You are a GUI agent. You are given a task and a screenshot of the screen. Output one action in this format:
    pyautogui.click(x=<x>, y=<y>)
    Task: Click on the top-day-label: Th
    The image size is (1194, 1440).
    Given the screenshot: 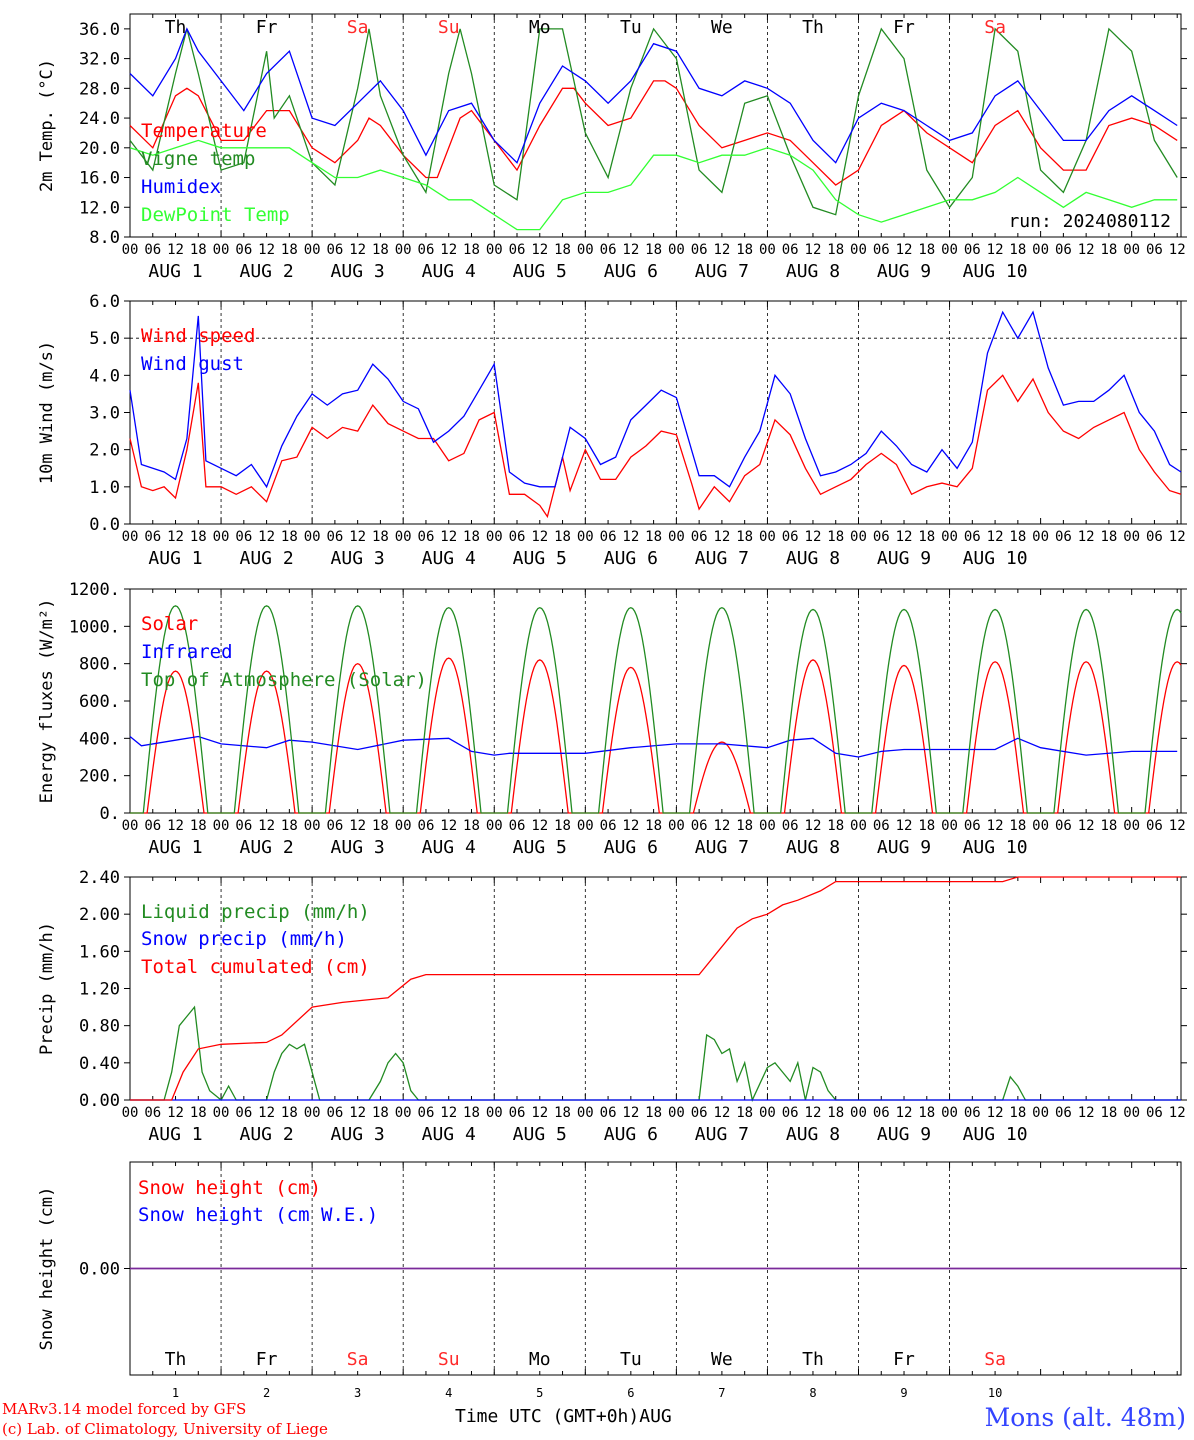 What is the action you would take?
    pyautogui.click(x=176, y=27)
    